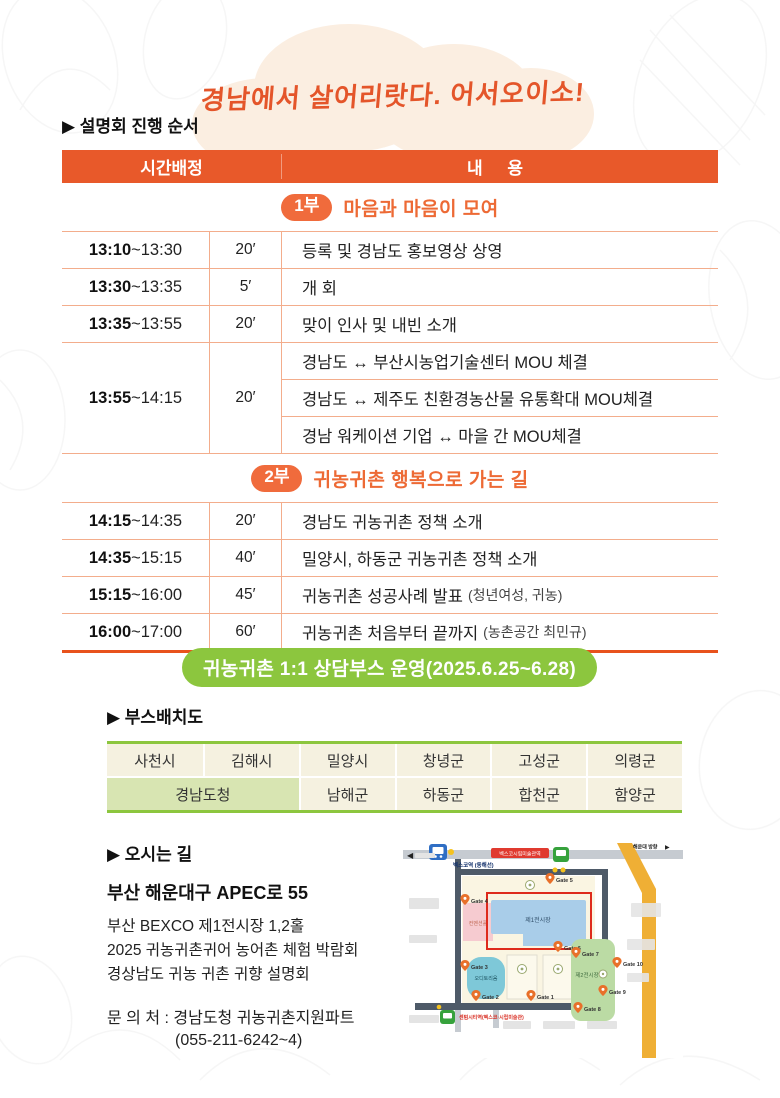 This screenshot has height=1098, width=780. What do you see at coordinates (233, 951) in the screenshot?
I see `venue-line: 2025 귀농귀촌귀어 농어촌 체험 박람회` at bounding box center [233, 951].